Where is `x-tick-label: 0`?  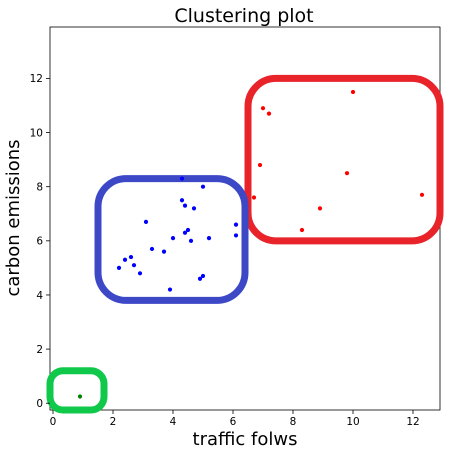
x-tick-label: 0 is located at coordinates (53, 422).